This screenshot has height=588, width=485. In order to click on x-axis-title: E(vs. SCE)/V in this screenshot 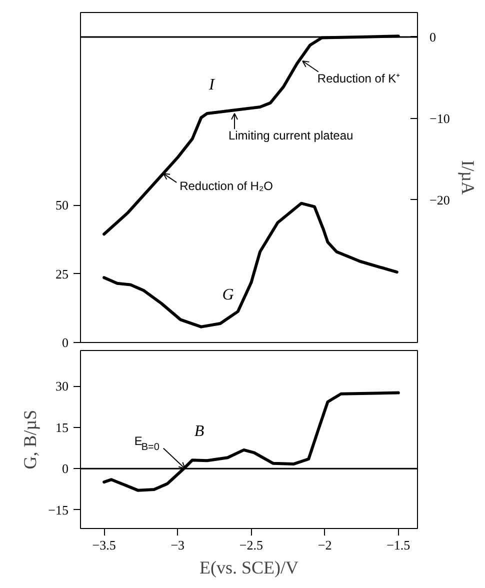, I will do `click(249, 568)`.